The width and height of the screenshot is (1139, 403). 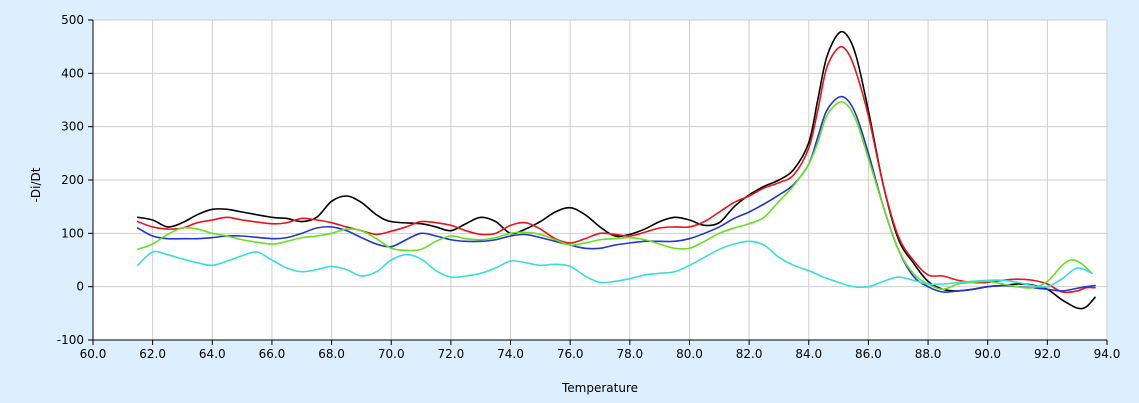 What do you see at coordinates (987, 354) in the screenshot?
I see `x-tick-label: 90.0` at bounding box center [987, 354].